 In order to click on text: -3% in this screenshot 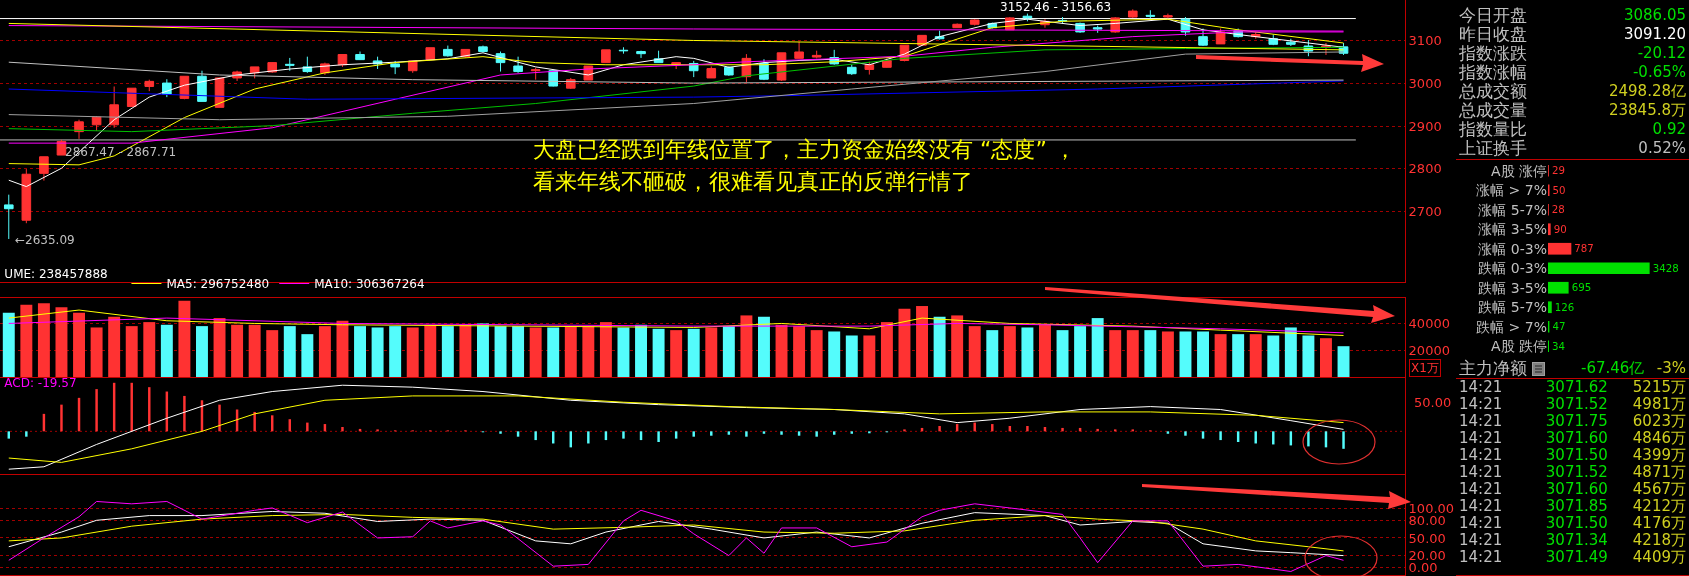, I will do `click(1671, 367)`.